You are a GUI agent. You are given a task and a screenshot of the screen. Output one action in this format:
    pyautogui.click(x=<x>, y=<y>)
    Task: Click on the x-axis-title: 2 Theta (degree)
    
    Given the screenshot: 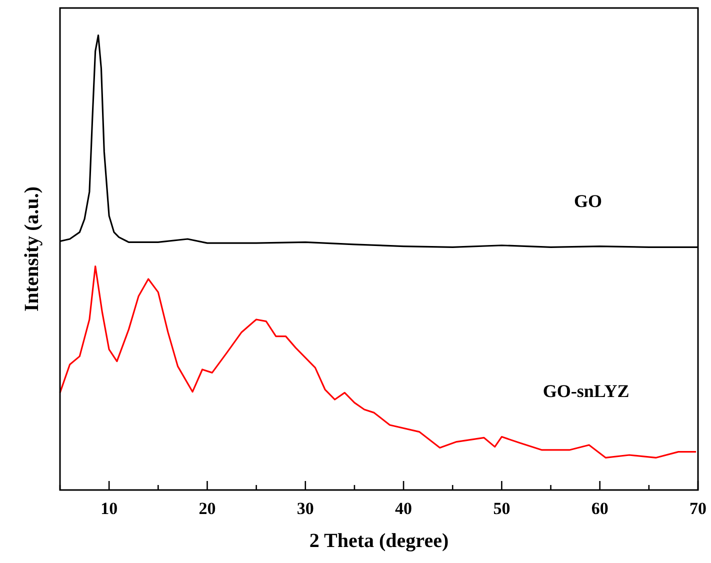 What is the action you would take?
    pyautogui.click(x=379, y=541)
    